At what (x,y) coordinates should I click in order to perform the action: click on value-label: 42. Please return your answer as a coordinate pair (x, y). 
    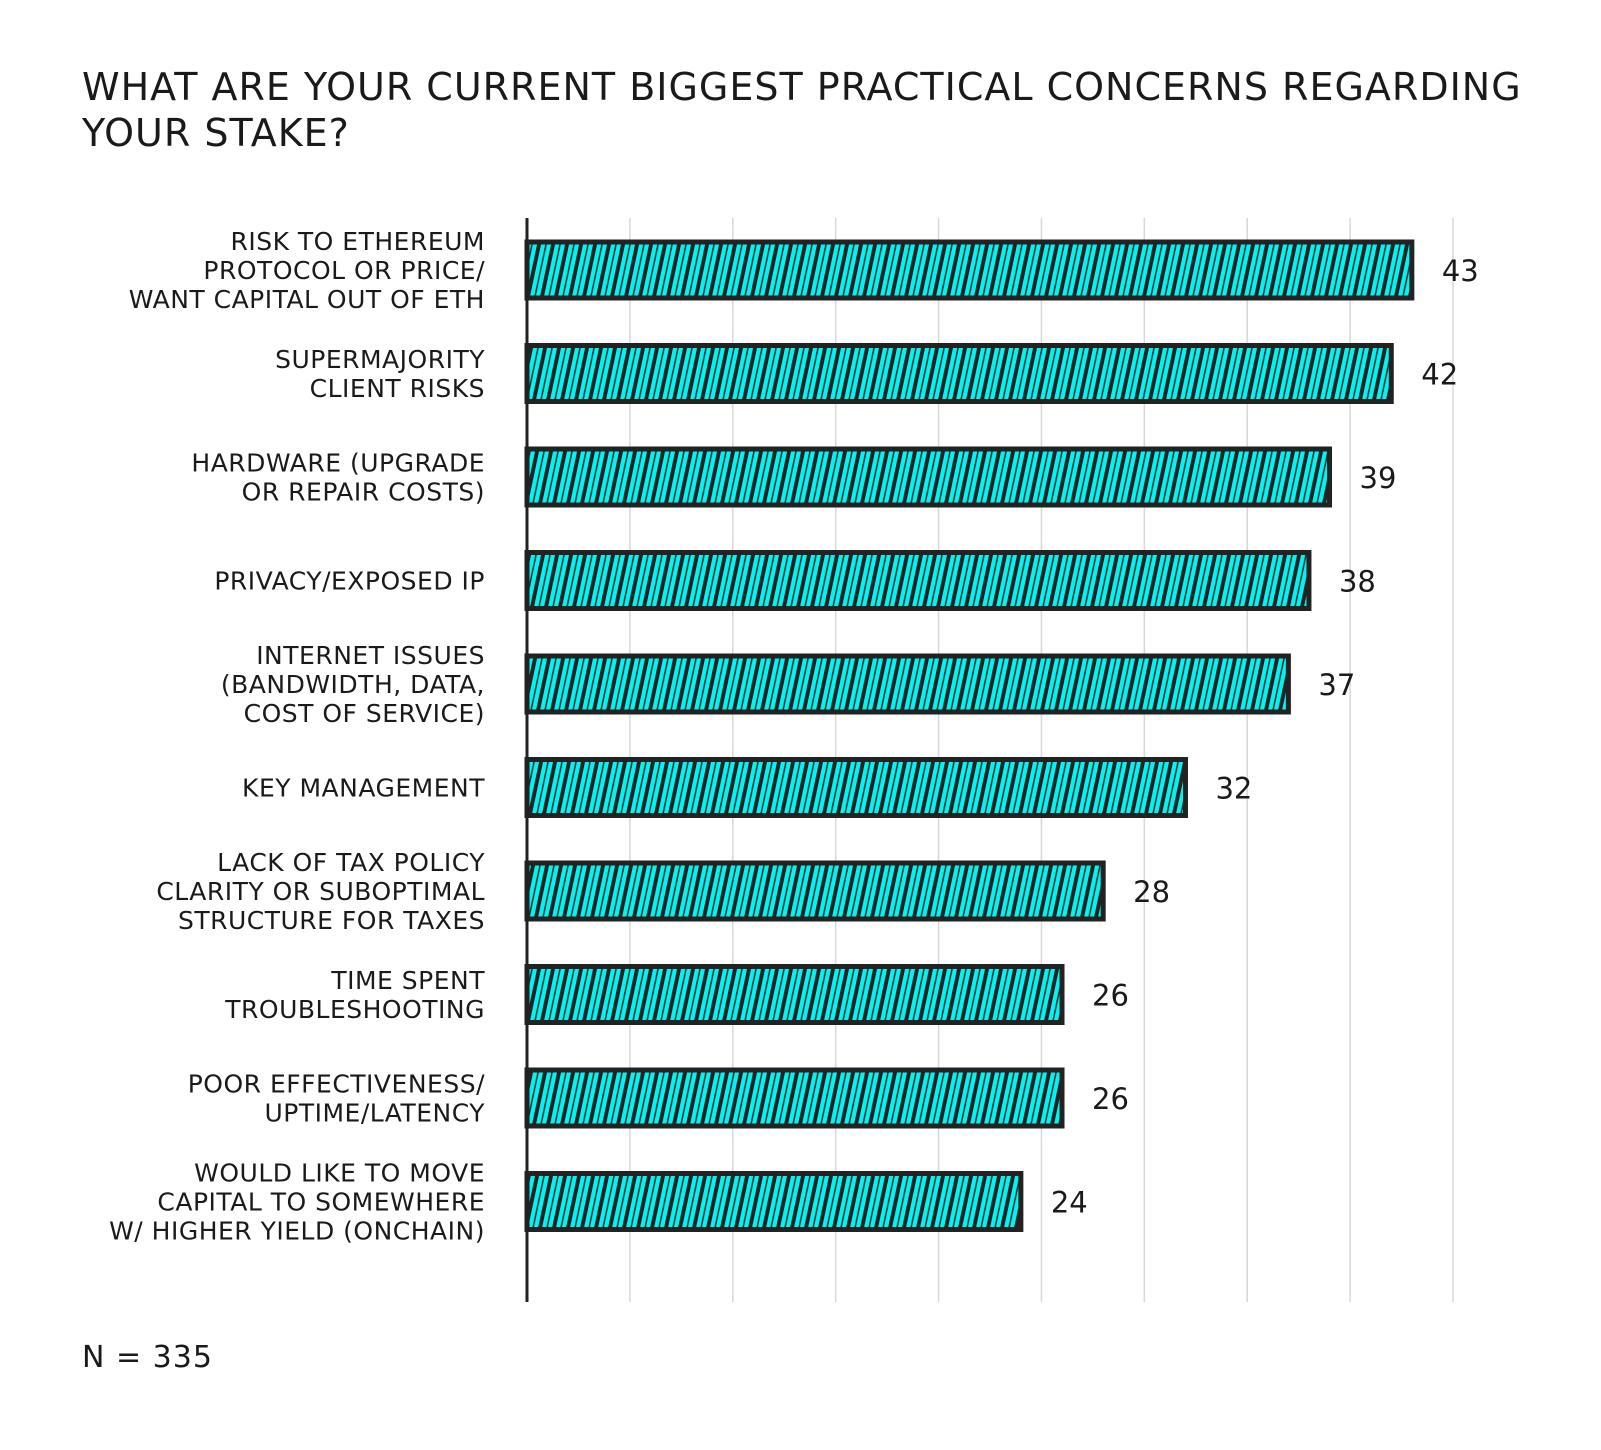
    Looking at the image, I should click on (1439, 375).